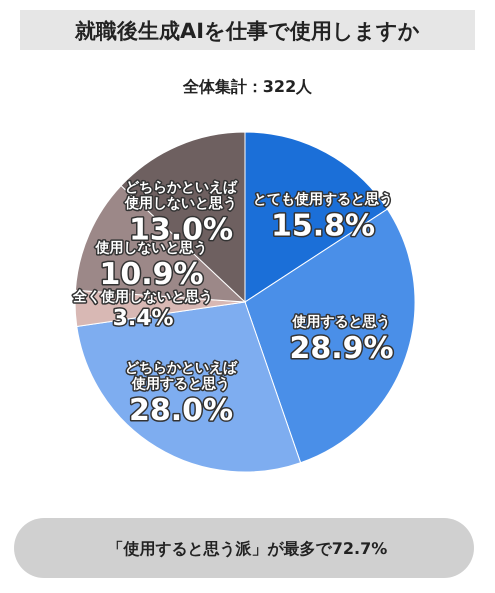 This screenshot has height=593, width=495. What do you see at coordinates (248, 548) in the screenshot?
I see `text: 「使用すると思う派」が最多で72.7%` at bounding box center [248, 548].